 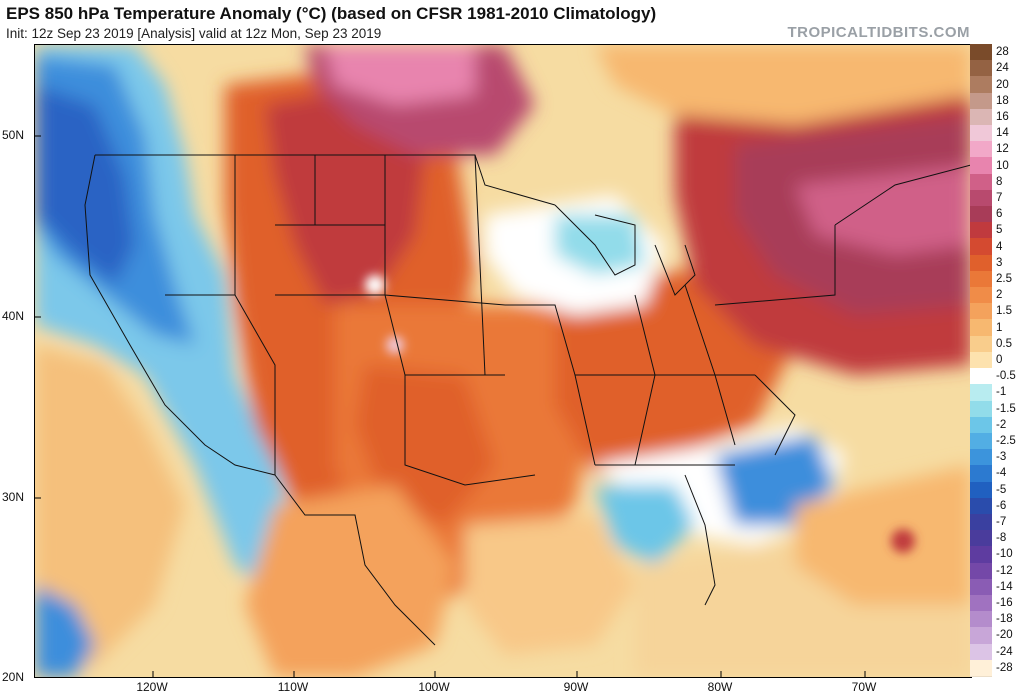 I want to click on colorbar-level: -4, so click(x=997, y=474).